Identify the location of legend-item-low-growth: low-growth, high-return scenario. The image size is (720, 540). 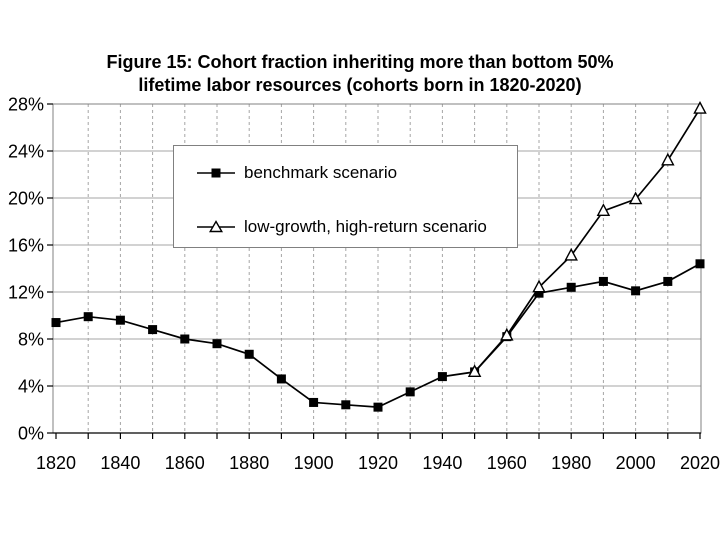
(341, 227).